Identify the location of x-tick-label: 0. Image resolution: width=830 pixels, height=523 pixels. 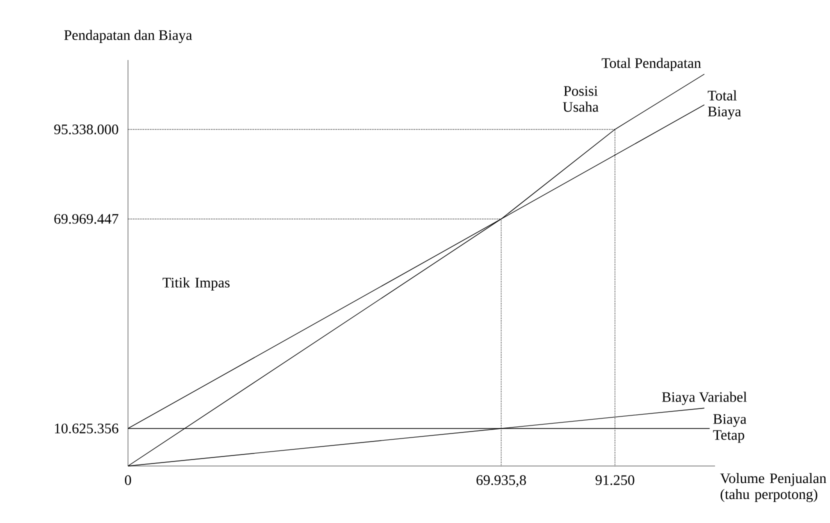
(128, 480).